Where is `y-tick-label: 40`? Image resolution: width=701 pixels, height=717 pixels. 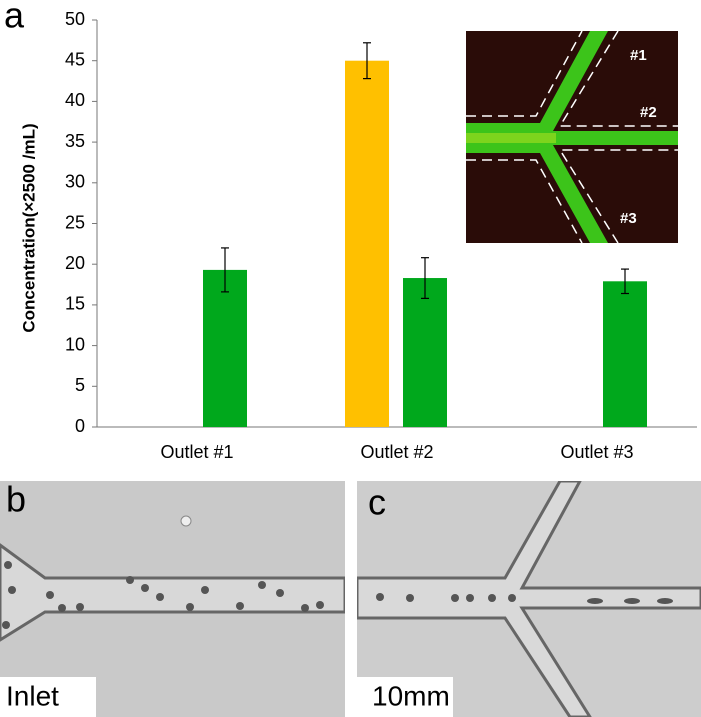 y-tick-label: 40 is located at coordinates (75, 100).